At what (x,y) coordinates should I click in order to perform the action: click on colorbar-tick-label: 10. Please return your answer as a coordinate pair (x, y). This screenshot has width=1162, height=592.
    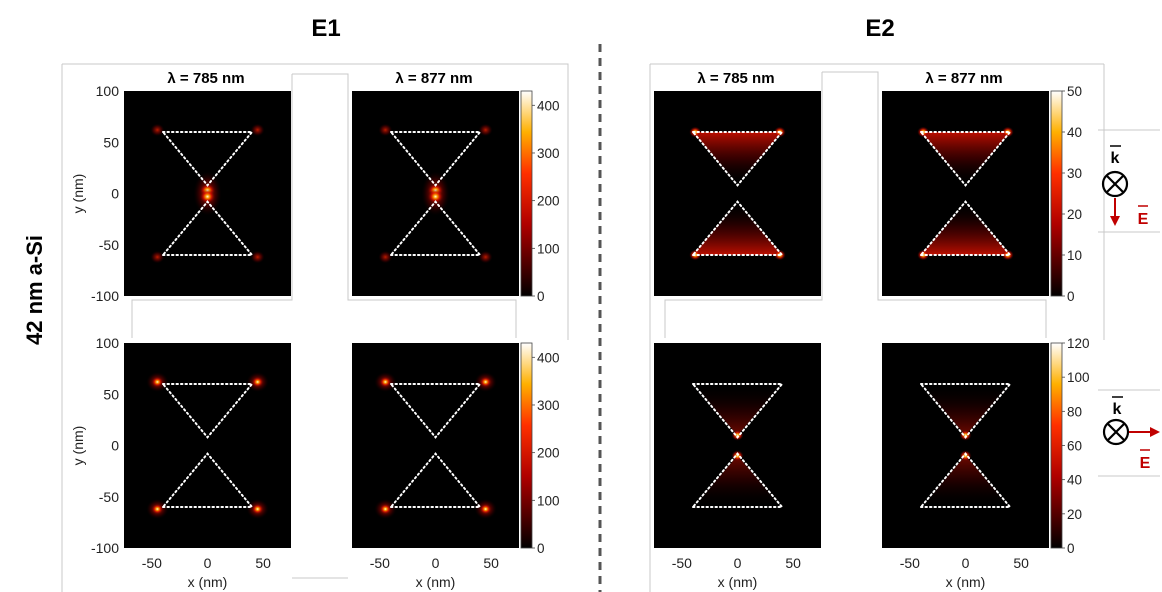
    Looking at the image, I should click on (1074, 255).